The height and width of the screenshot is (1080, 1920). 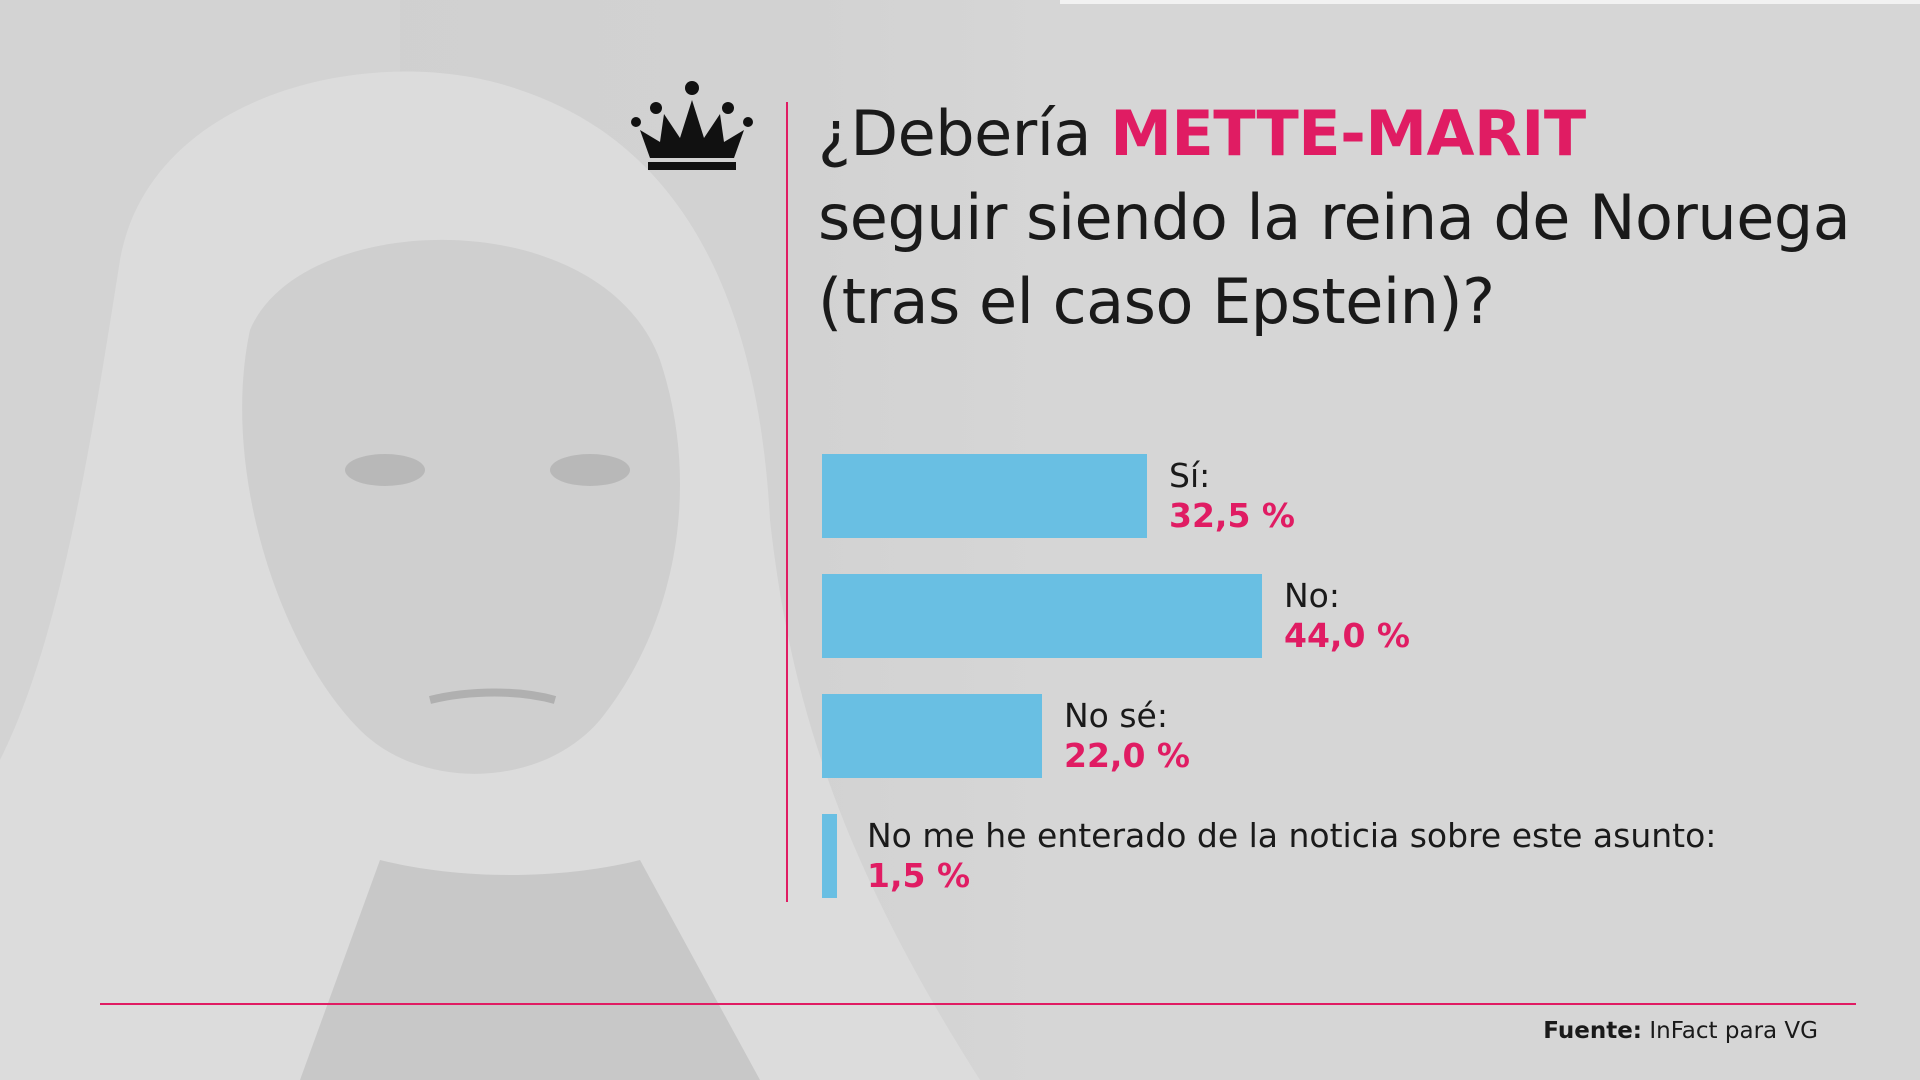 What do you see at coordinates (1733, 1031) in the screenshot?
I see `source-text: InFact para VG` at bounding box center [1733, 1031].